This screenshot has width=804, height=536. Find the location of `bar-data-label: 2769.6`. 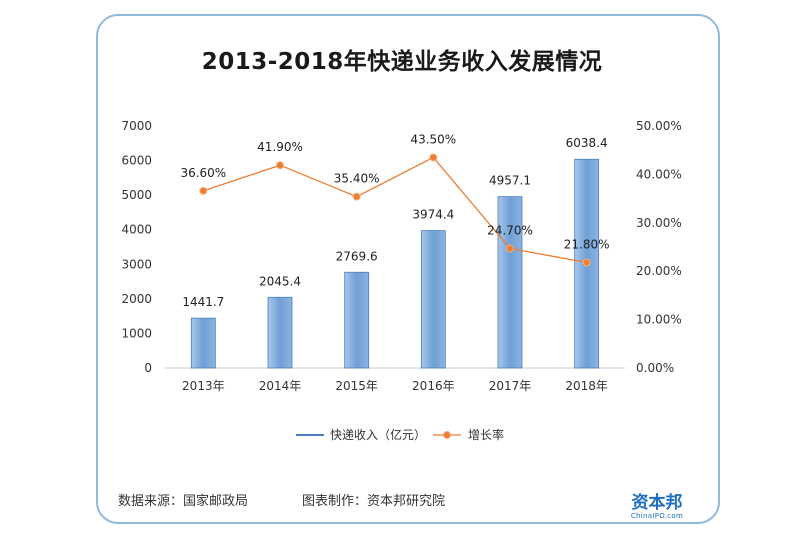

bar-data-label: 2769.6 is located at coordinates (357, 256).